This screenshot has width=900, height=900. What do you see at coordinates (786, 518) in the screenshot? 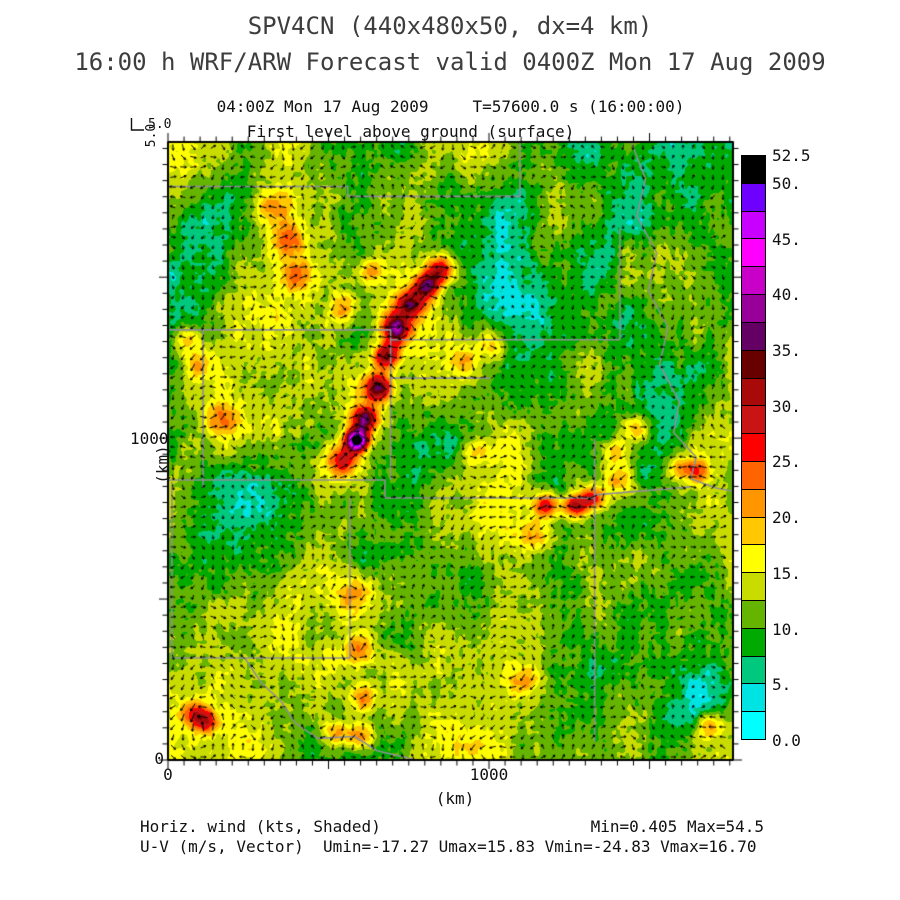
I see `colorbar-tick-label: 20.` at bounding box center [786, 518].